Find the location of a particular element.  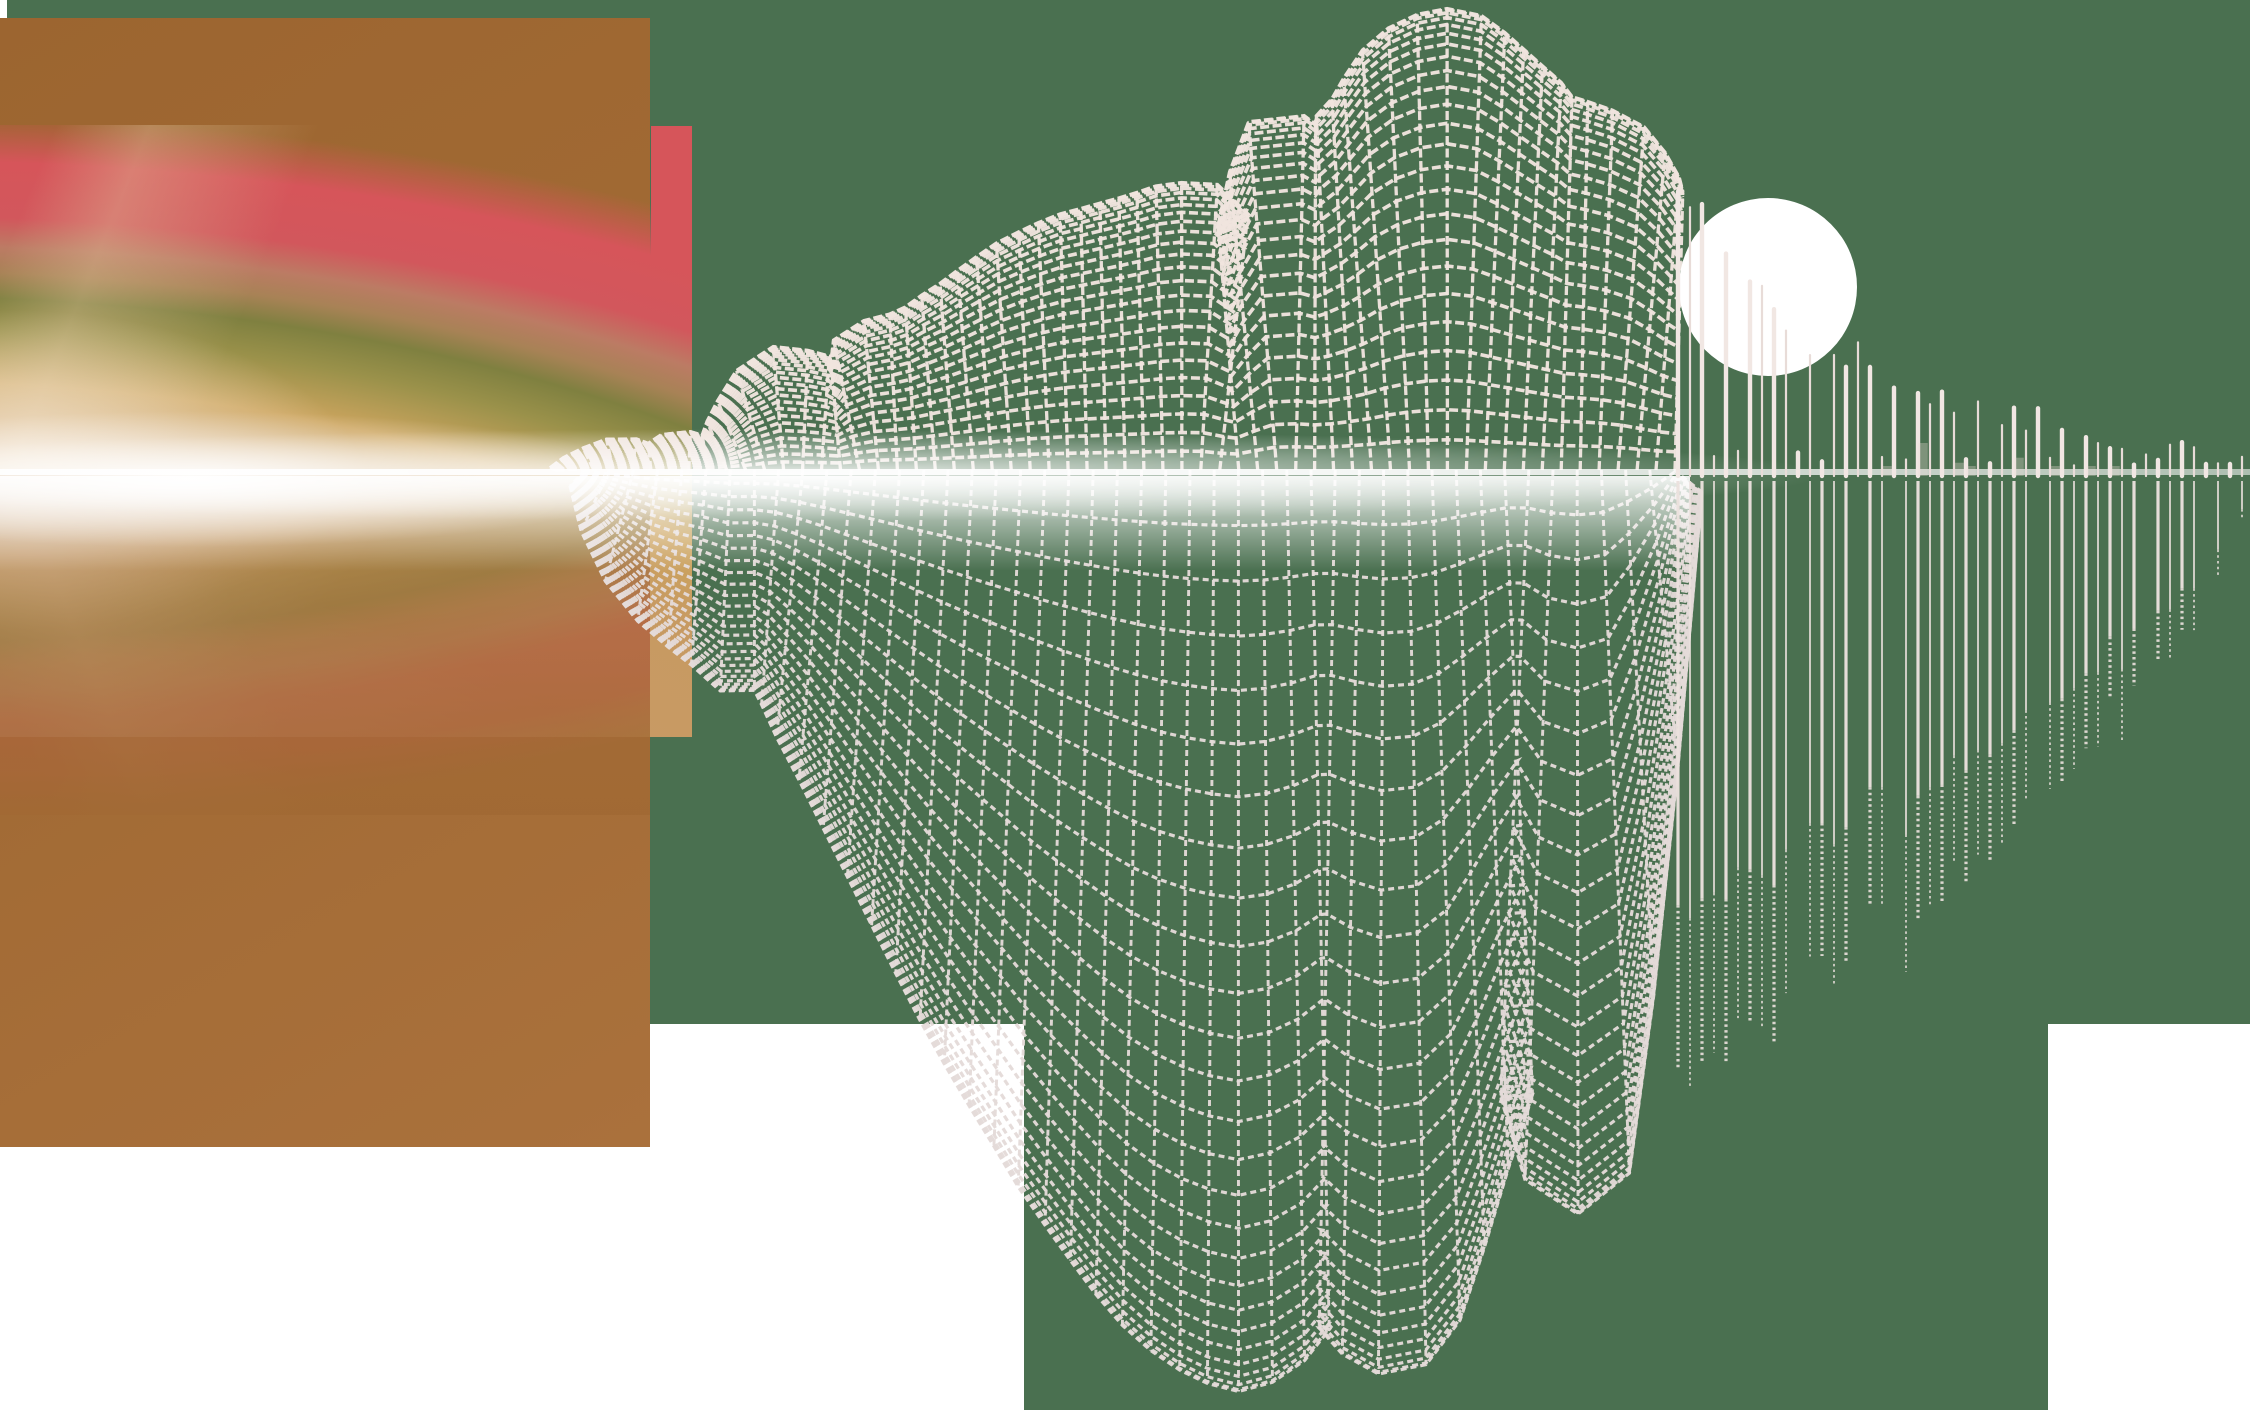

sun-disc is located at coordinates (1768, 287).